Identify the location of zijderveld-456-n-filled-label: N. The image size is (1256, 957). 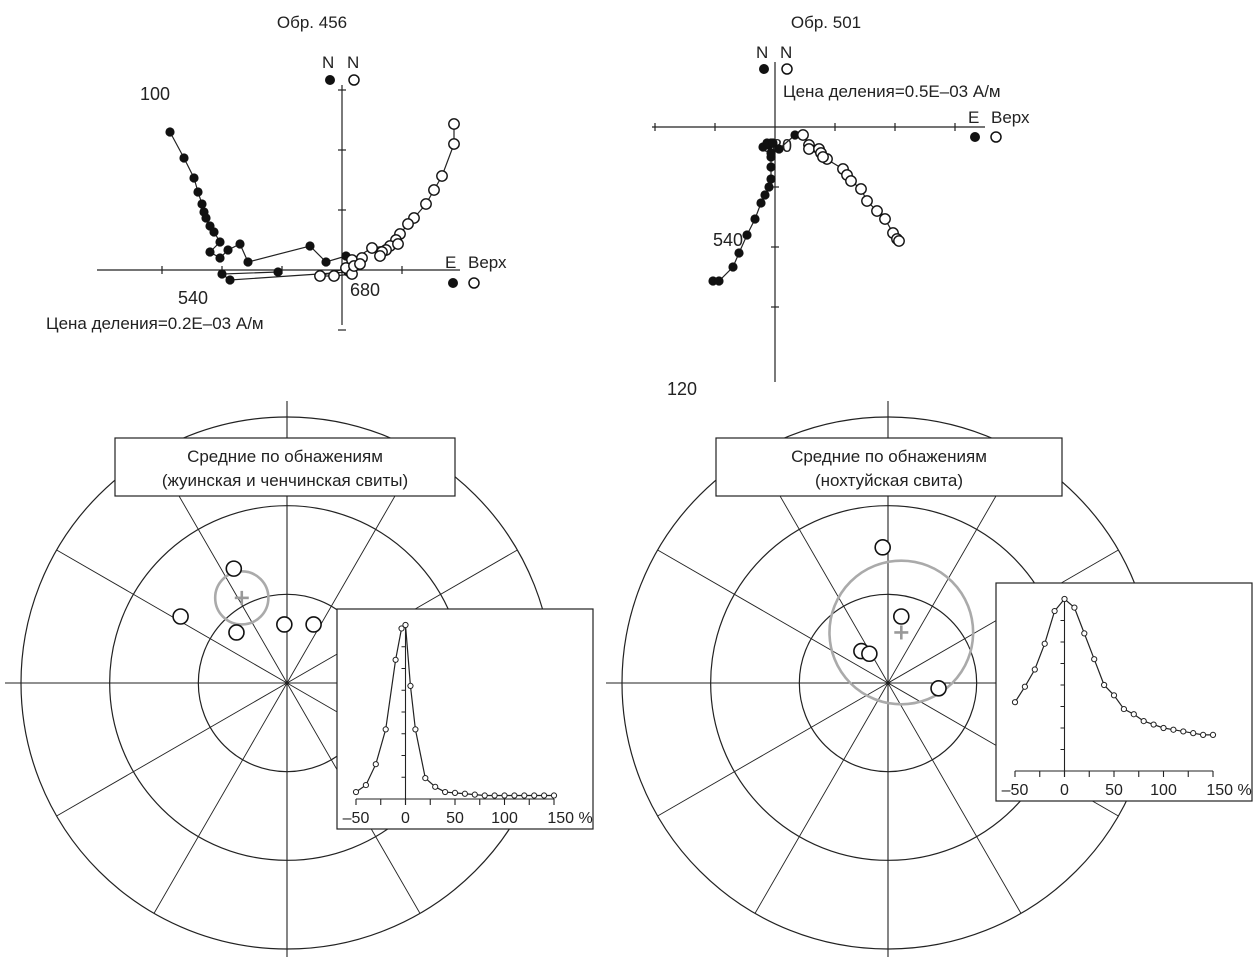
(328, 62).